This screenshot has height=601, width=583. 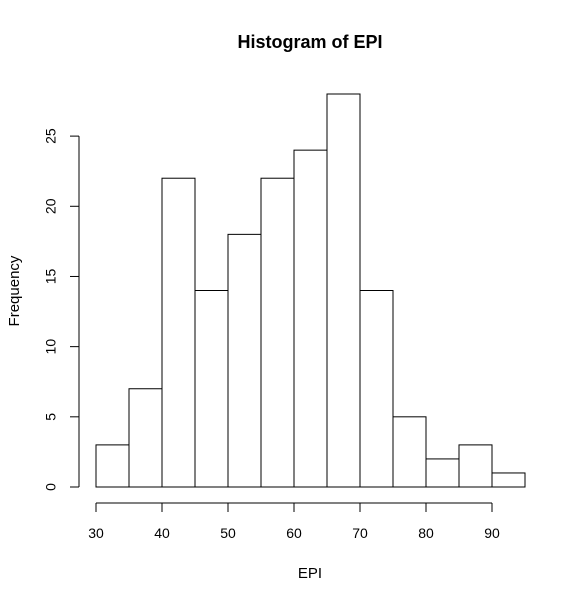 I want to click on x-axis: 30 40 50 60 70 80 90, so click(x=294, y=521).